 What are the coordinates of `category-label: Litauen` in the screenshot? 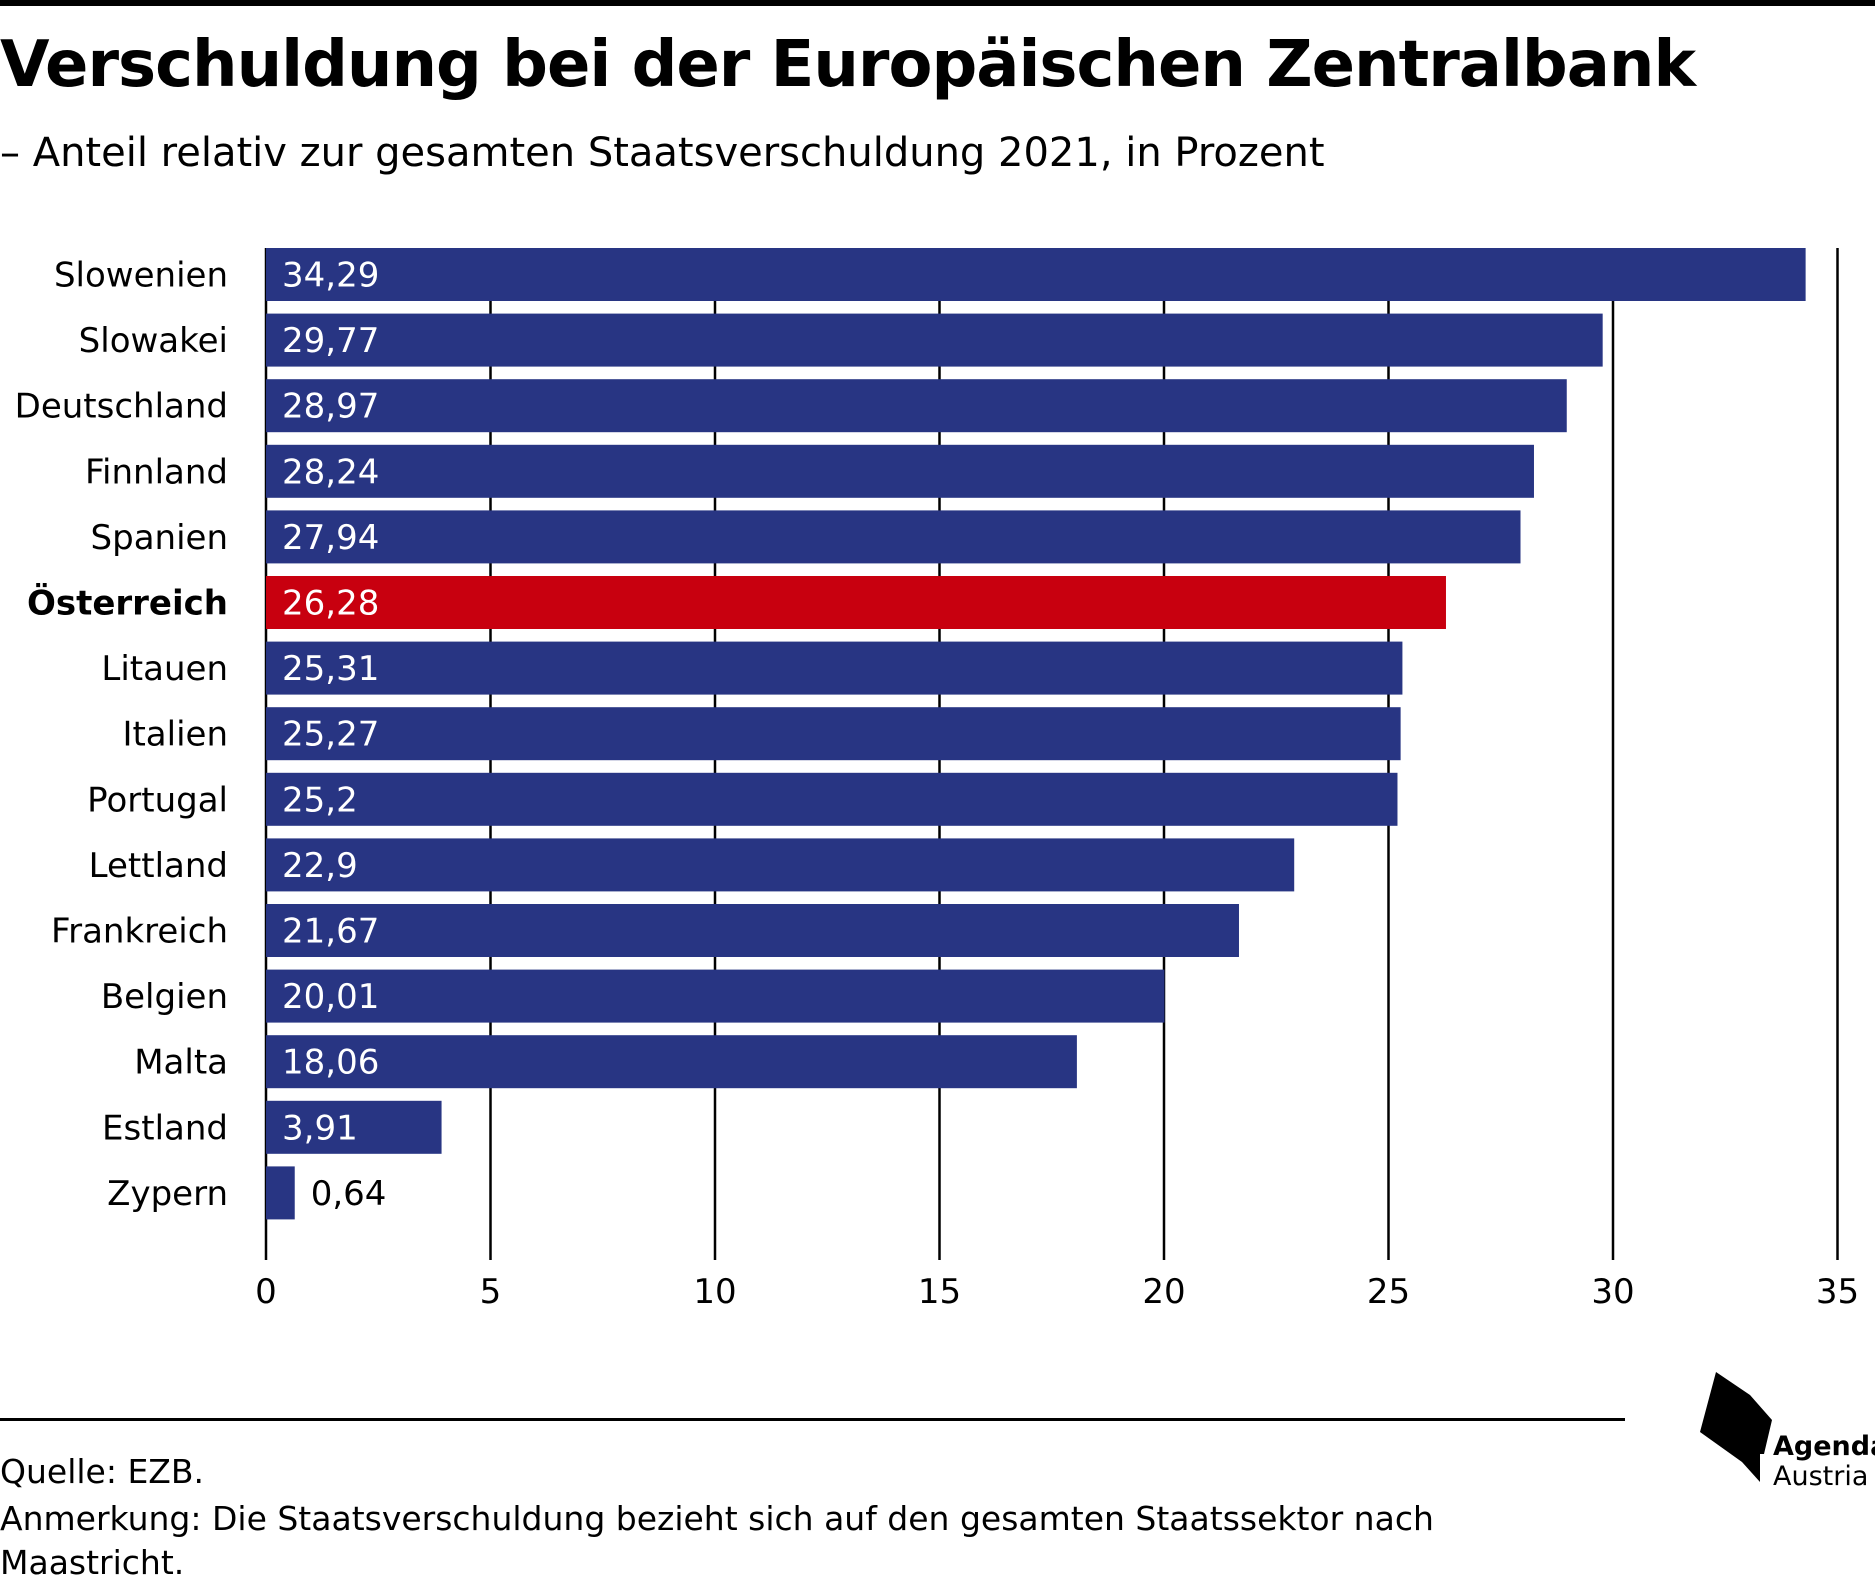 It's located at (164, 669).